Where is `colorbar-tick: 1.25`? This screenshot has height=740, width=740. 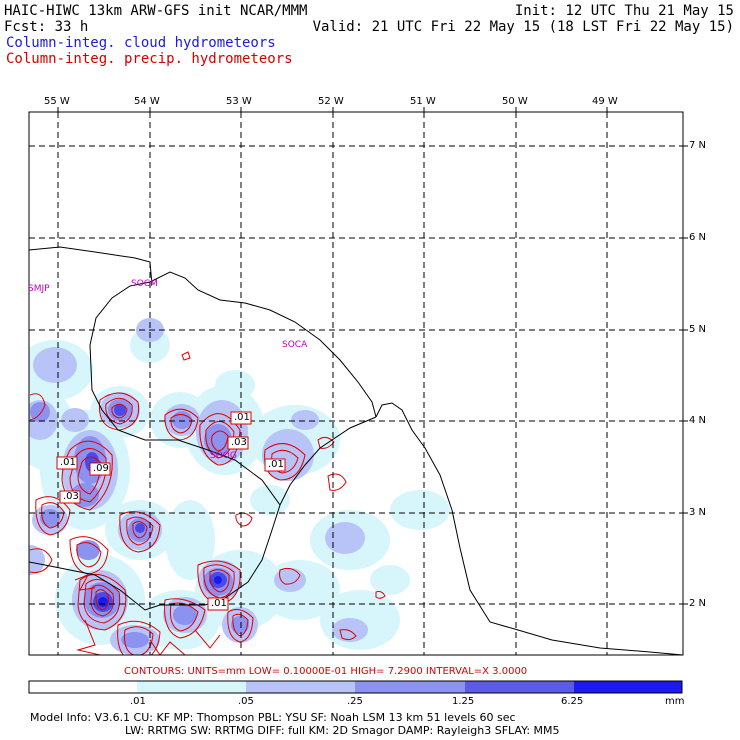 colorbar-tick: 1.25 is located at coordinates (463, 701).